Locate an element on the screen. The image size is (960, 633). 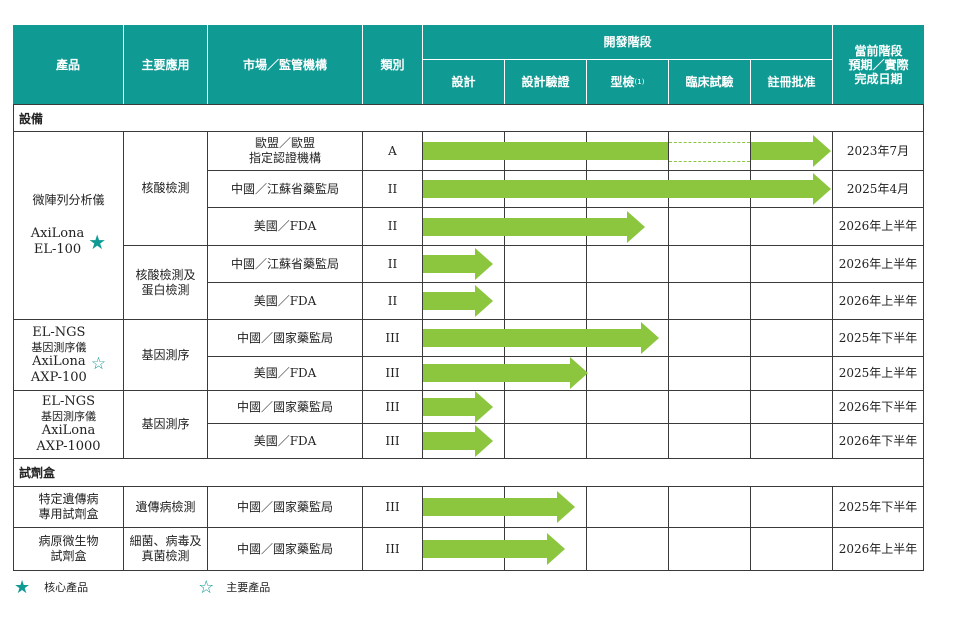
legend-core-label: 核心產品 is located at coordinates (66, 587).